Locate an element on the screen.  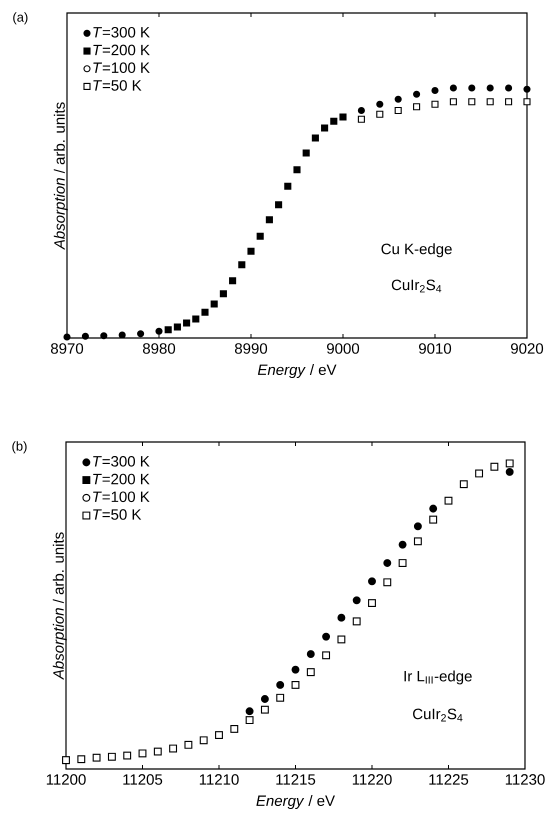
x-tick-label: 11215 is located at coordinates (296, 779).